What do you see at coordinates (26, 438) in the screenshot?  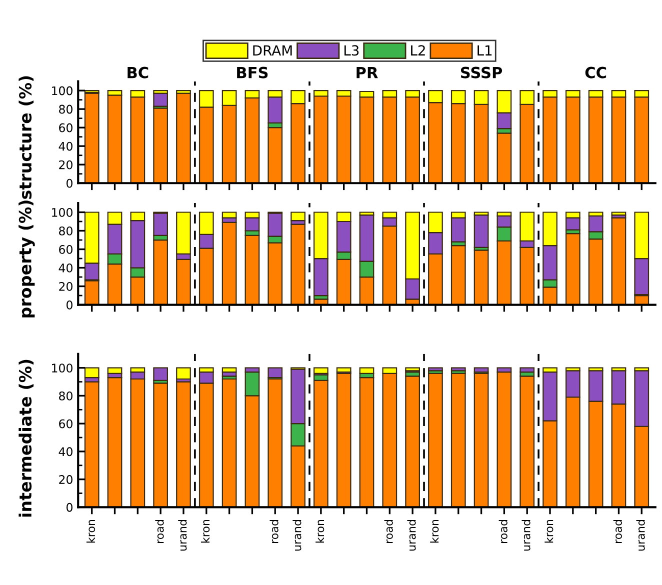 I see `y-axis-title: intermediate (%)` at bounding box center [26, 438].